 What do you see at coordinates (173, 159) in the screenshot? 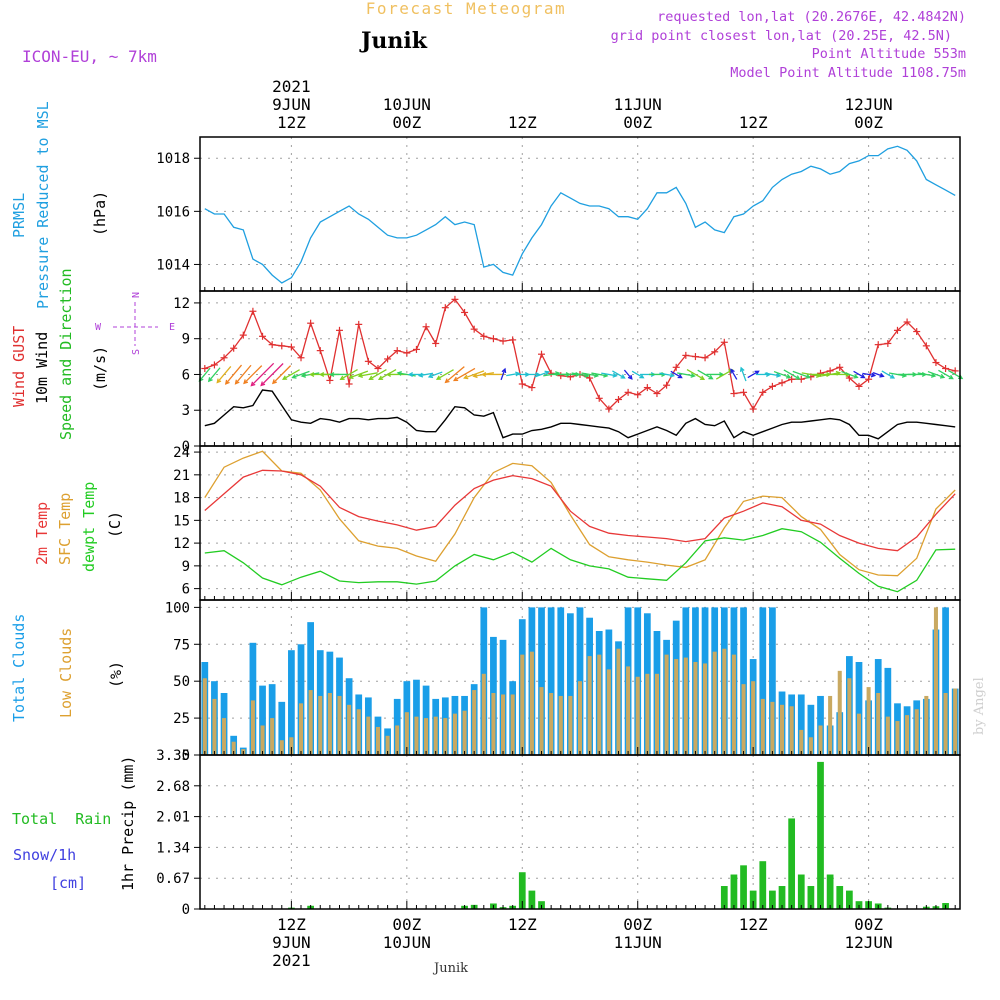
I see `y-tick-label: 1018` at bounding box center [173, 159].